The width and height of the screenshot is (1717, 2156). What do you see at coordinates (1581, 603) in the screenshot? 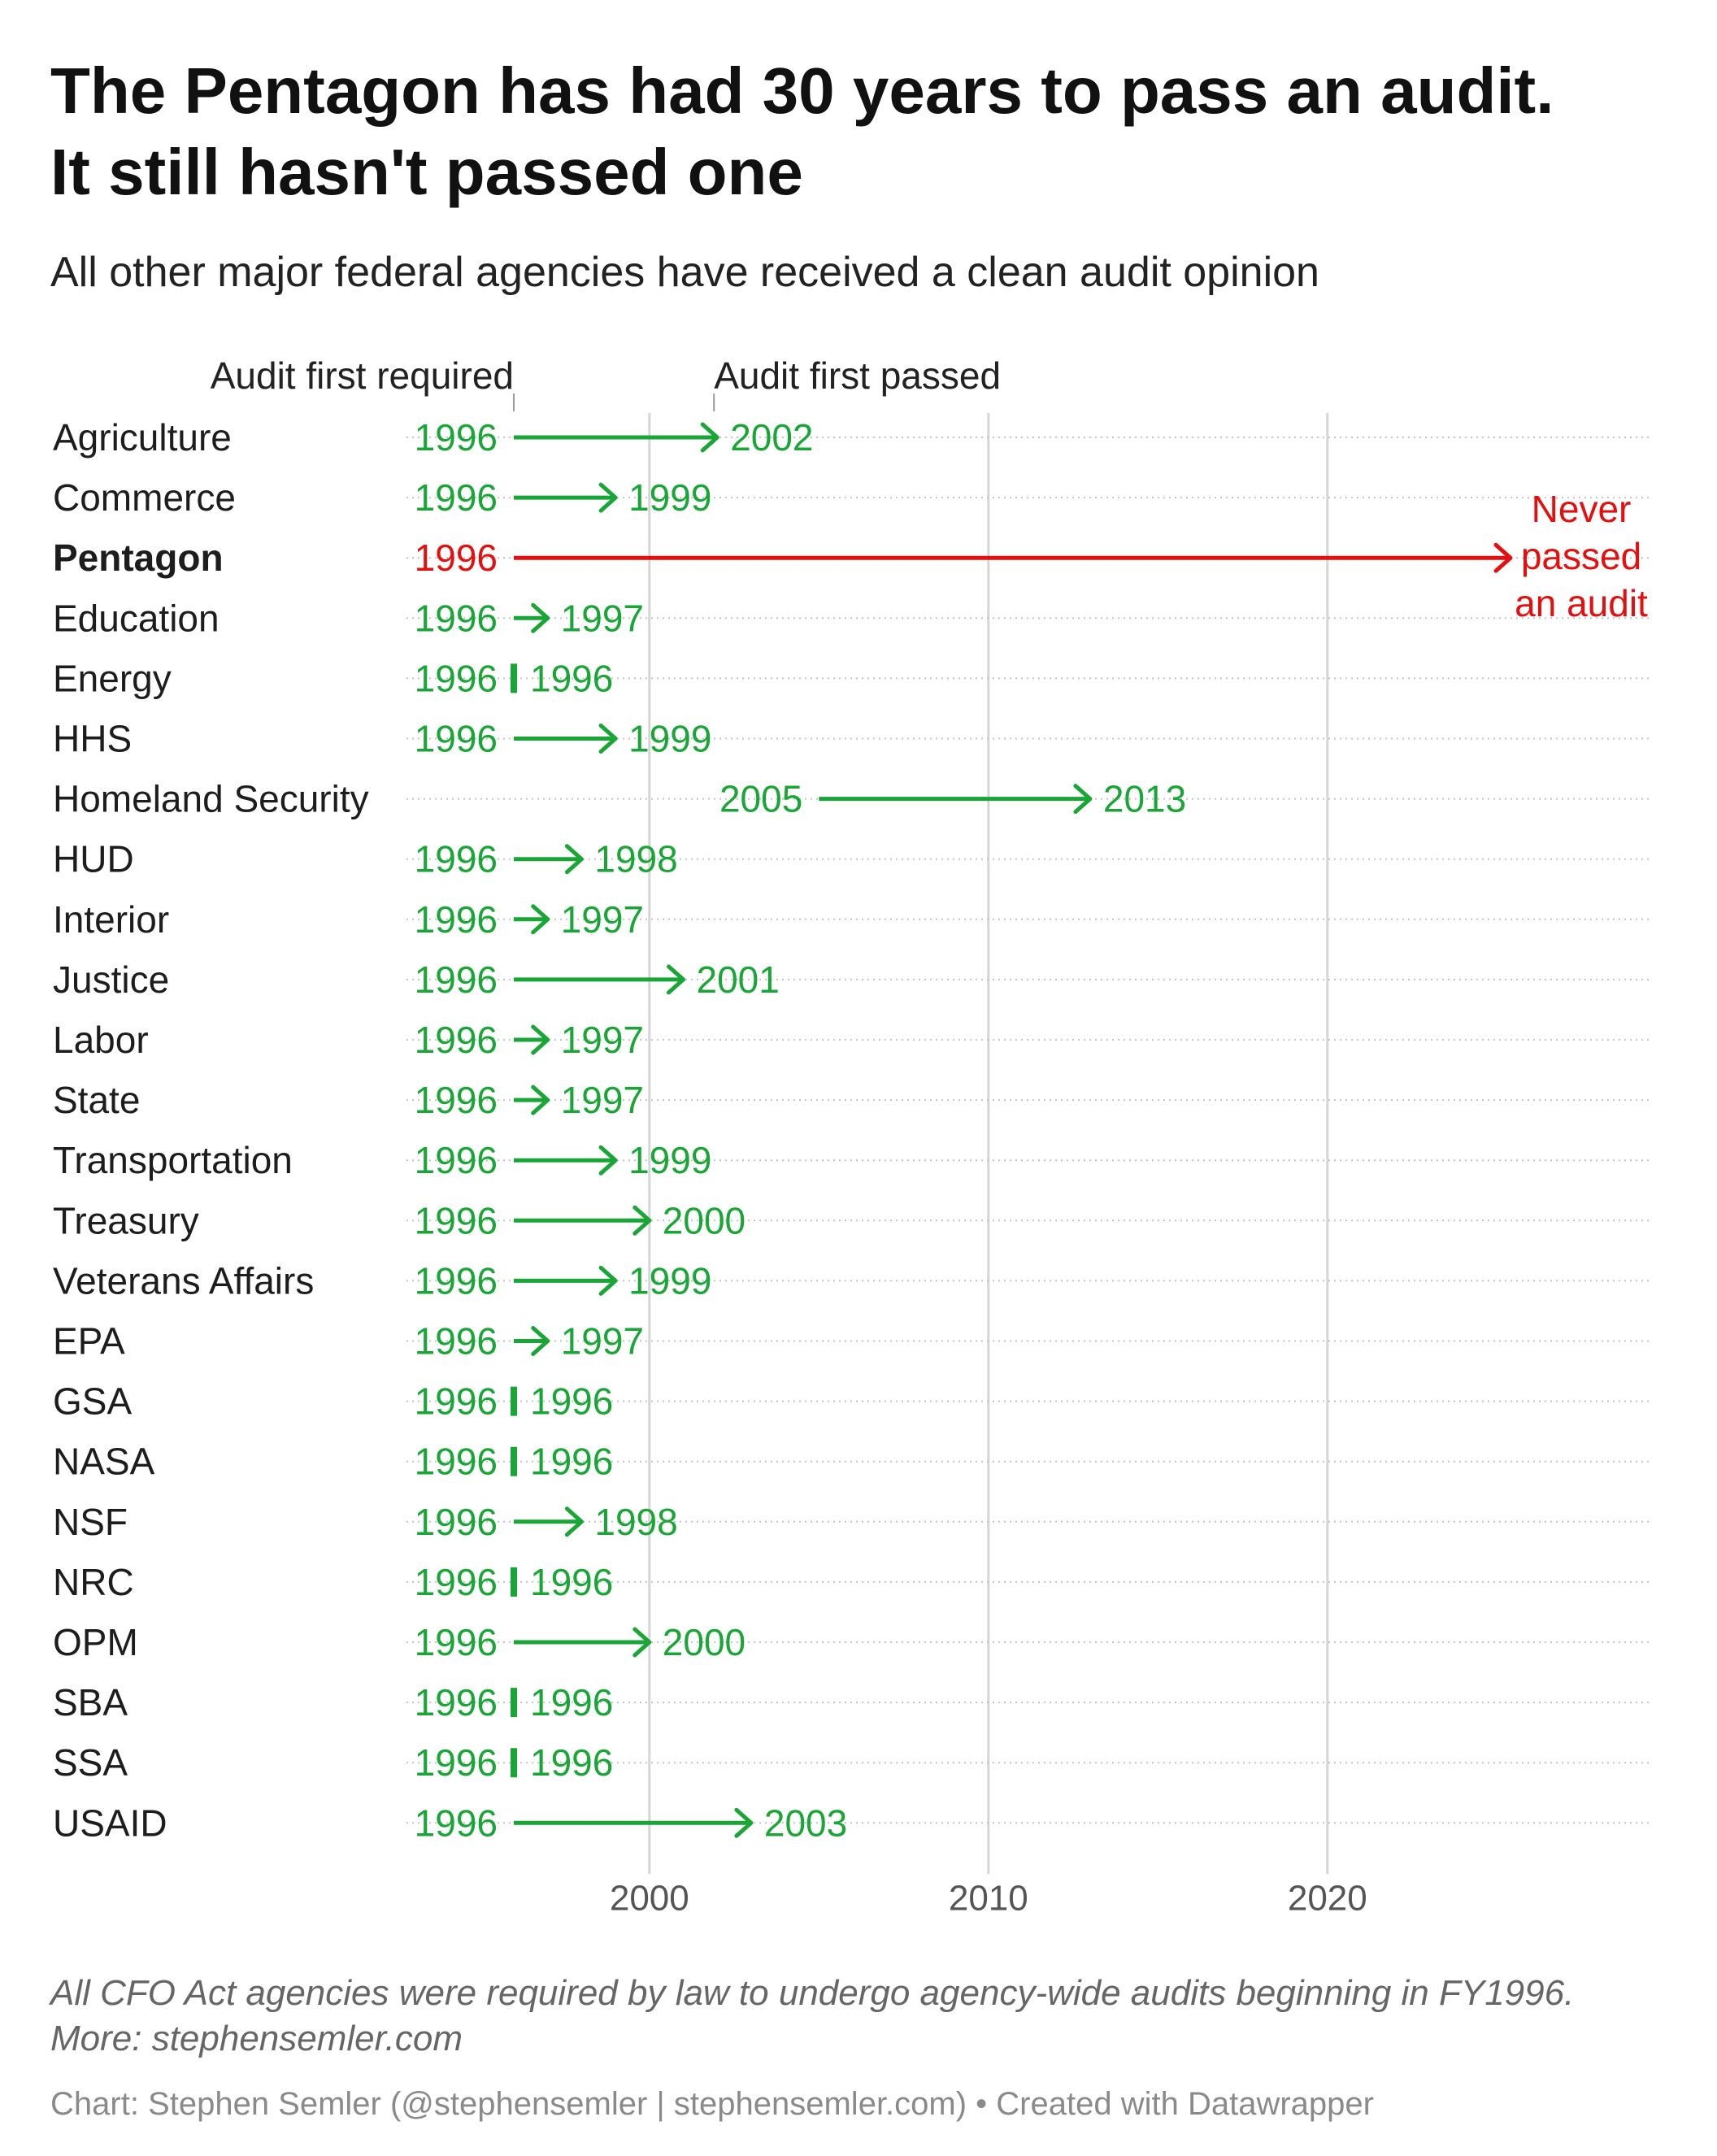
I see `never-passed-label: an audit` at bounding box center [1581, 603].